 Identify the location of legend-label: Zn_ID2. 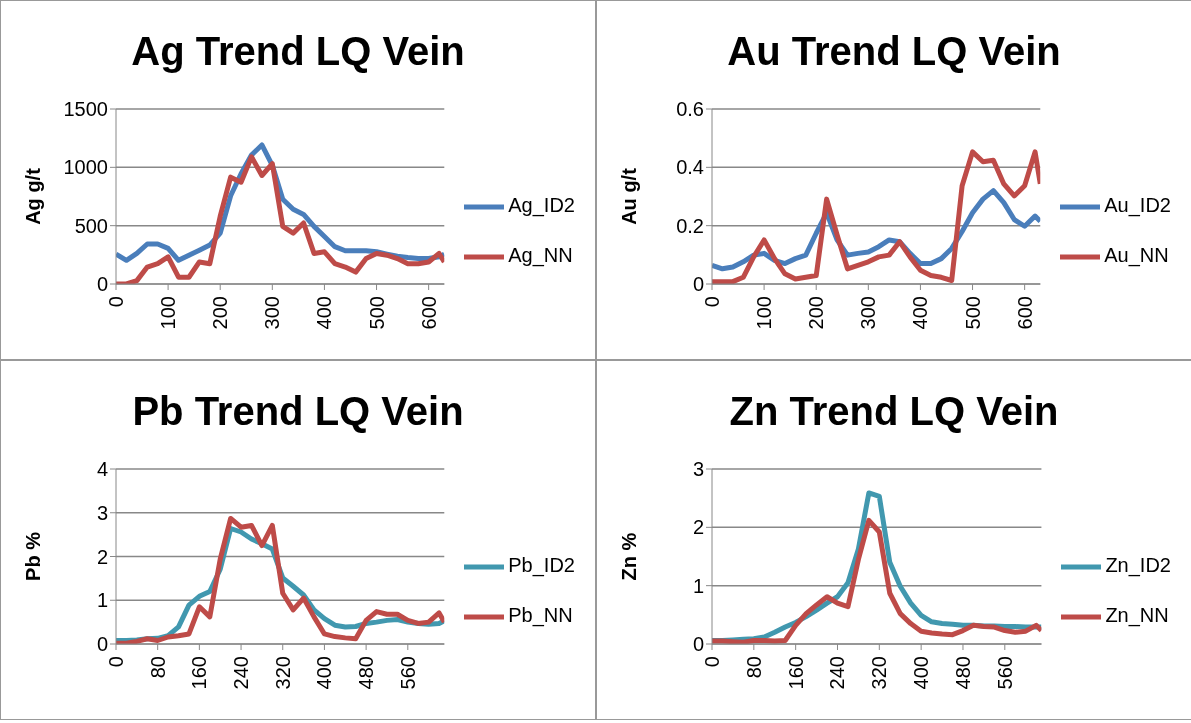
(1138, 565).